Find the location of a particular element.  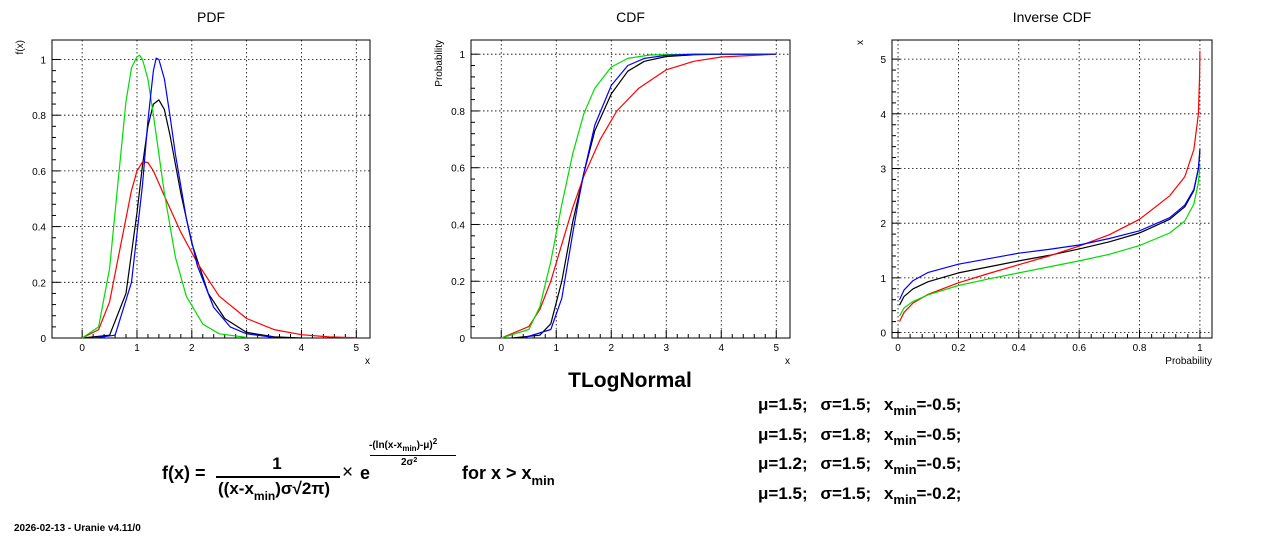

param-xmin: =-0.2; is located at coordinates (939, 493).